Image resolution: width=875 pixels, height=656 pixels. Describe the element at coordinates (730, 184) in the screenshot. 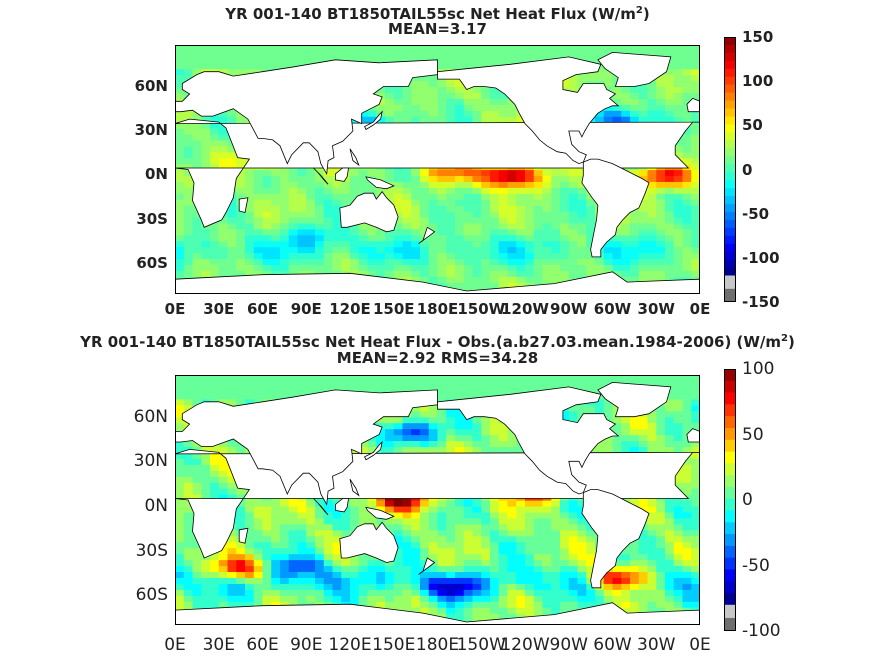

I see `colorbar-segment` at that location.